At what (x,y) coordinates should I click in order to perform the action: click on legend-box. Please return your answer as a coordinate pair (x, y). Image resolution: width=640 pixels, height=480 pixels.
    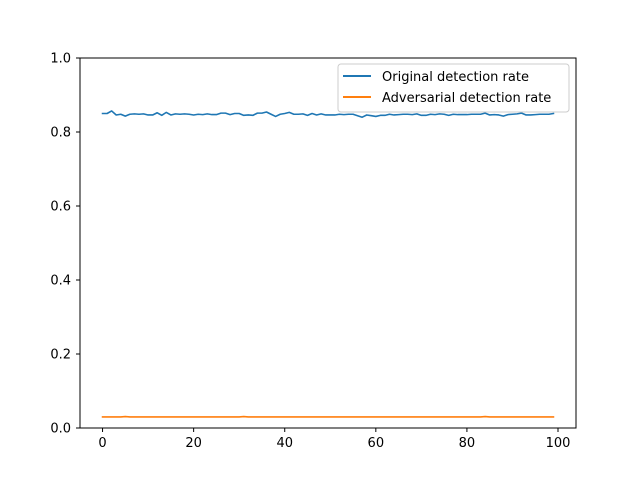
    Looking at the image, I should click on (453, 88).